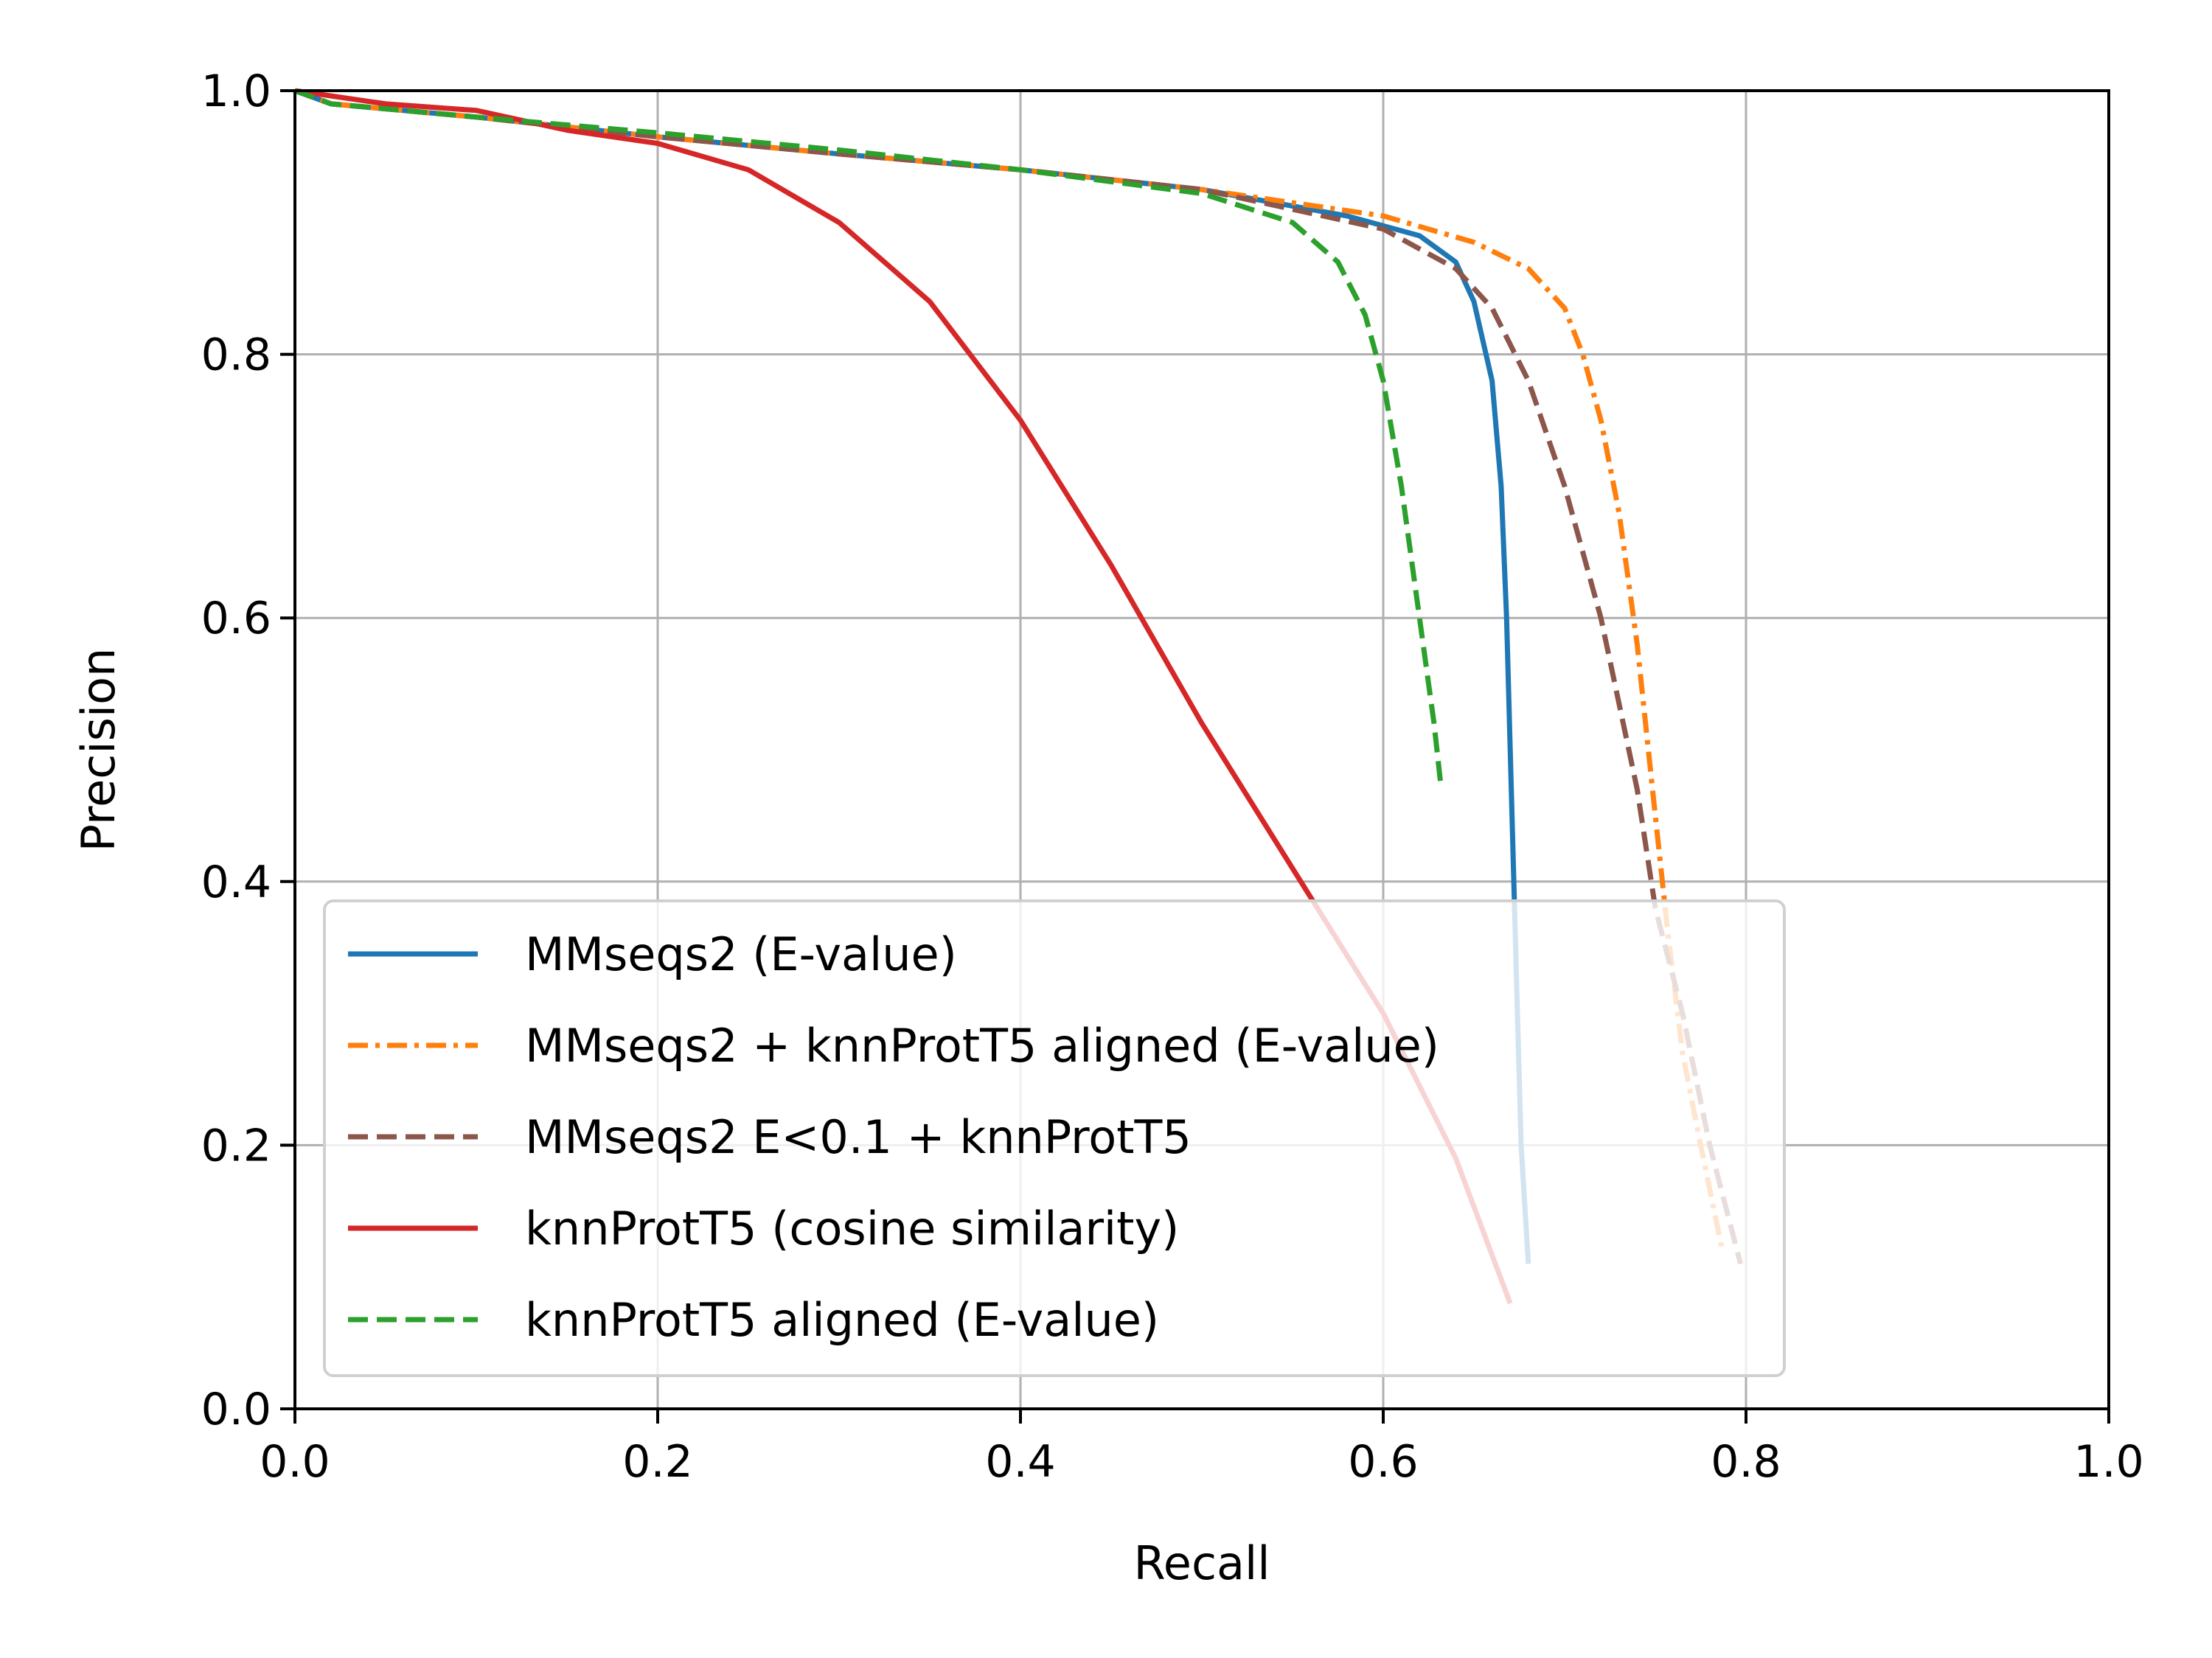  Describe the element at coordinates (236, 91) in the screenshot. I see `y-tick-label: 1.0` at that location.